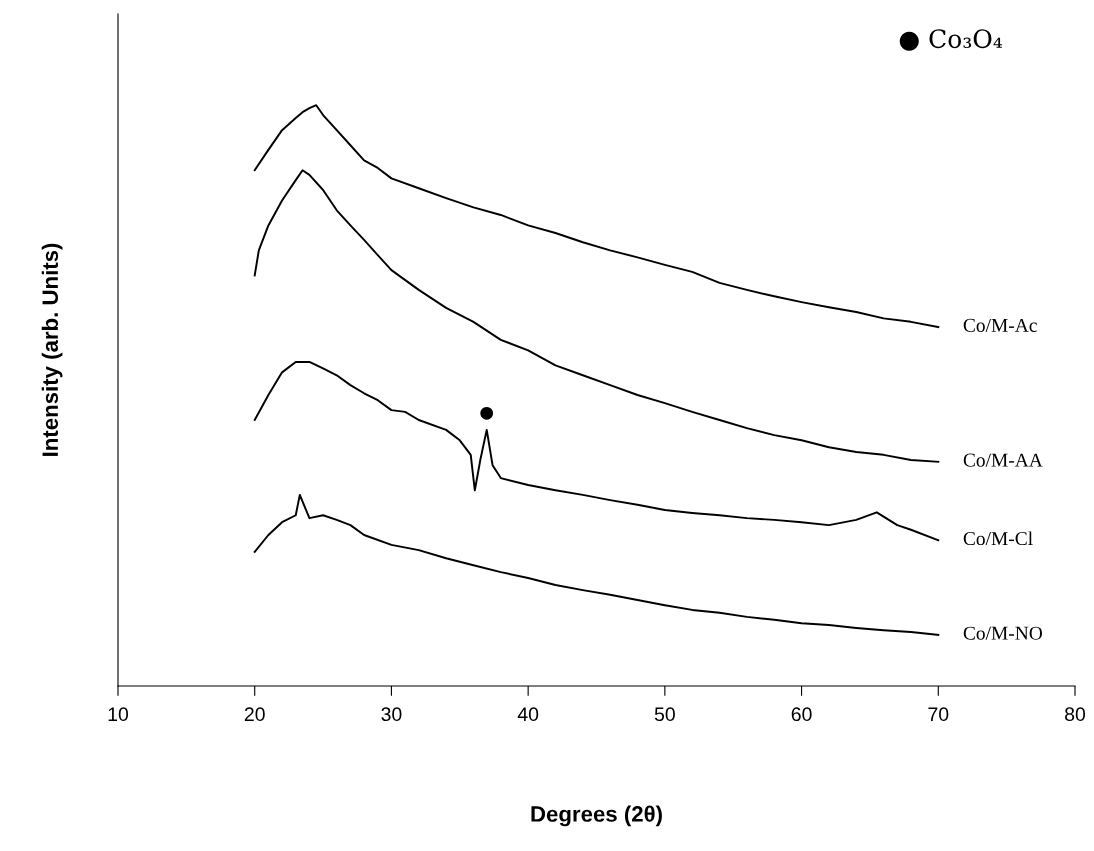  What do you see at coordinates (1003, 633) in the screenshot?
I see `series-label: Co/M-NO` at bounding box center [1003, 633].